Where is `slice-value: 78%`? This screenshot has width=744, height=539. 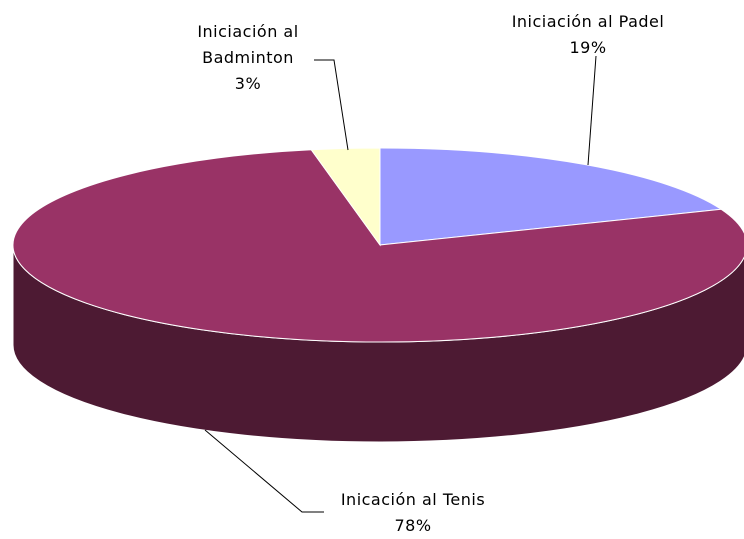
slice-value: 78% is located at coordinates (413, 525).